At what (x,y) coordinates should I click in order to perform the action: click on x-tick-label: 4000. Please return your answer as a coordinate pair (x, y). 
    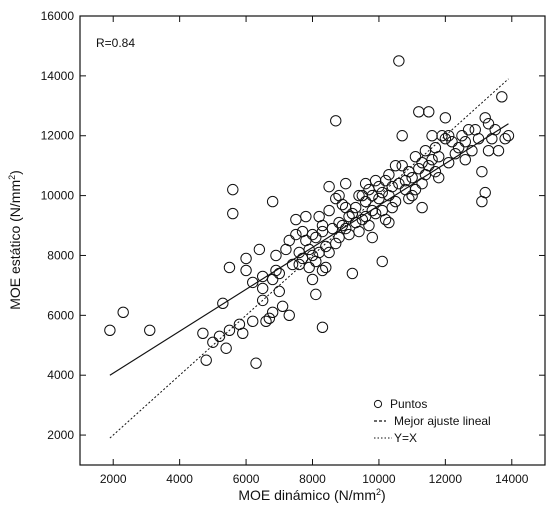
    Looking at the image, I should click on (179, 479).